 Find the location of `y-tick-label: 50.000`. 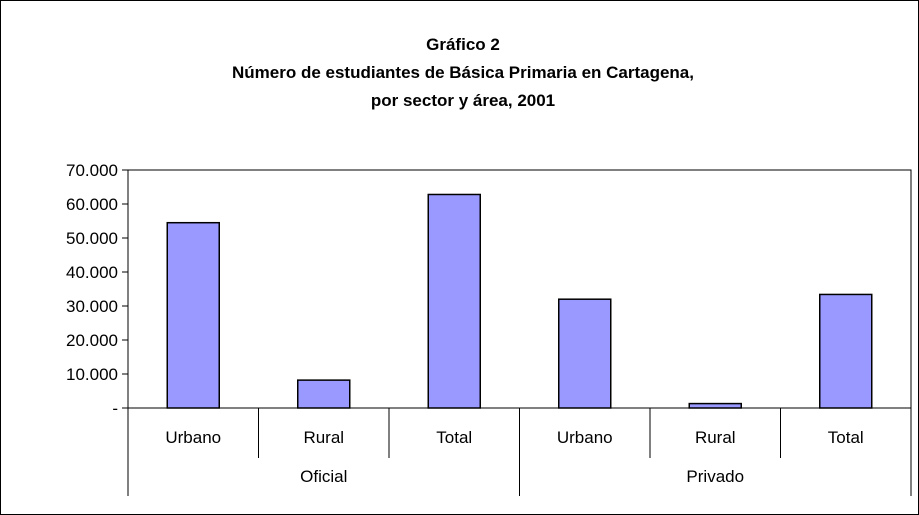

y-tick-label: 50.000 is located at coordinates (92, 238).